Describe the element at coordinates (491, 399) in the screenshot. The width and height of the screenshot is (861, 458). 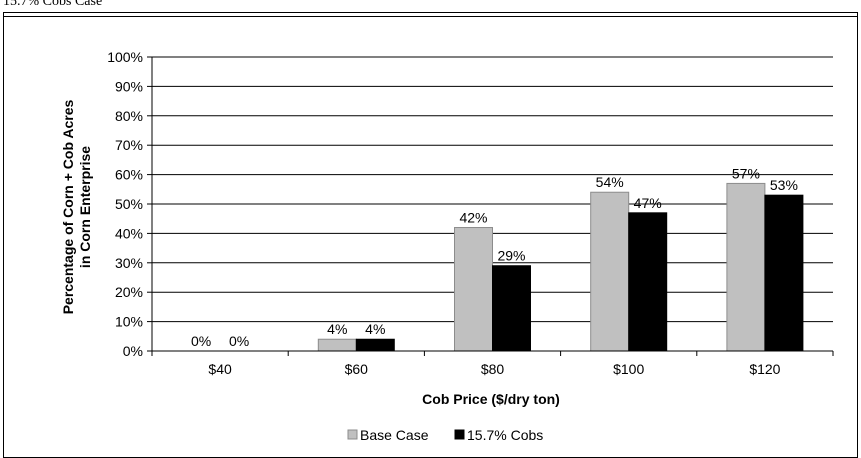
I see `x-axis-title: Cob Price ($/dry ton)` at that location.